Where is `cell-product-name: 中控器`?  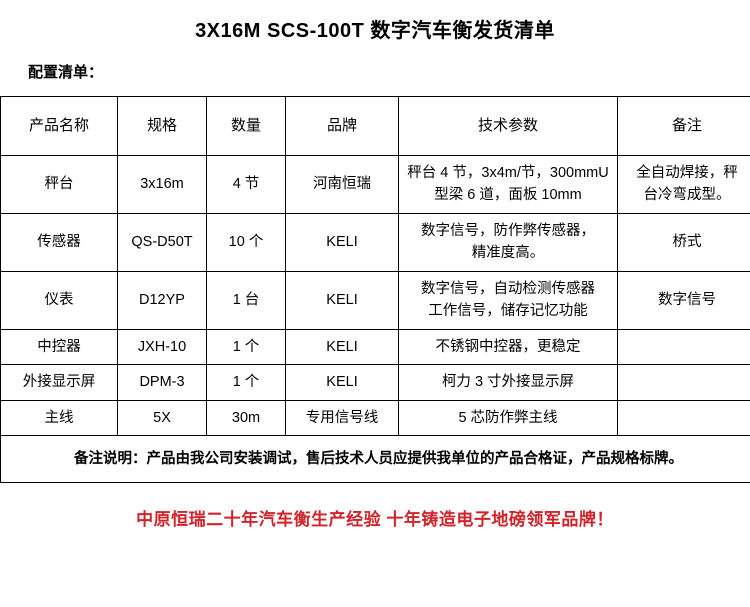
cell-product-name: 中控器 is located at coordinates (59, 346).